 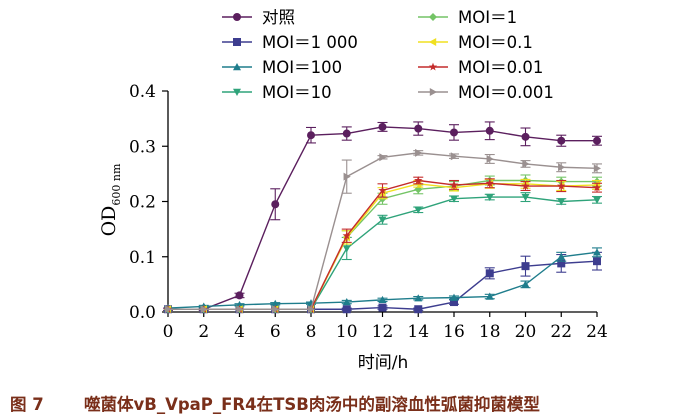 I want to click on legend-label: 对照, so click(x=278, y=17).